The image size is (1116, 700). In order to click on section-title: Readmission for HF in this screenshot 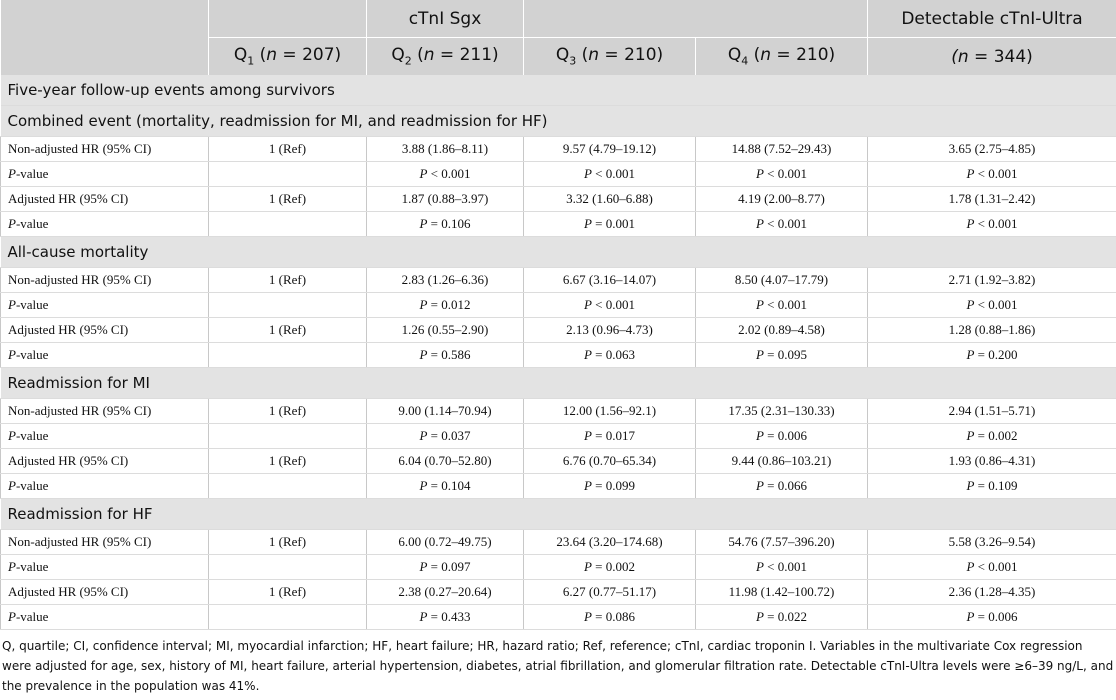, I will do `click(558, 514)`.